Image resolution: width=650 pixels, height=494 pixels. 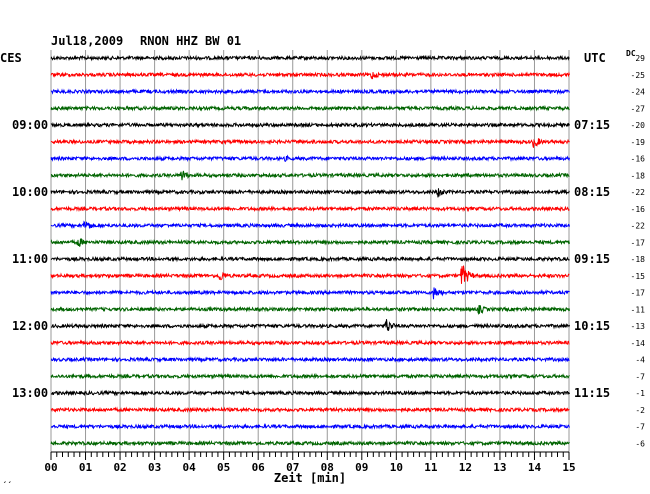 I want to click on dc-offset-label: -4, so click(x=640, y=360).